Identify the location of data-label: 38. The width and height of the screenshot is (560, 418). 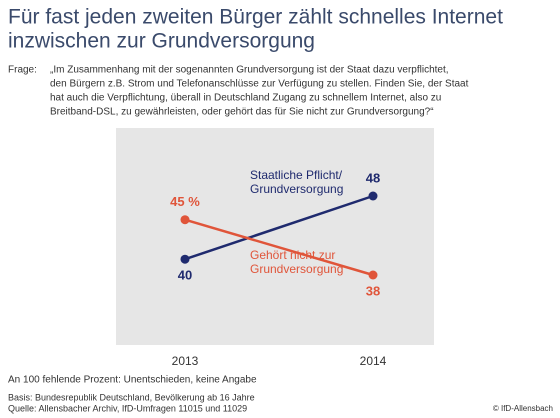
(373, 290).